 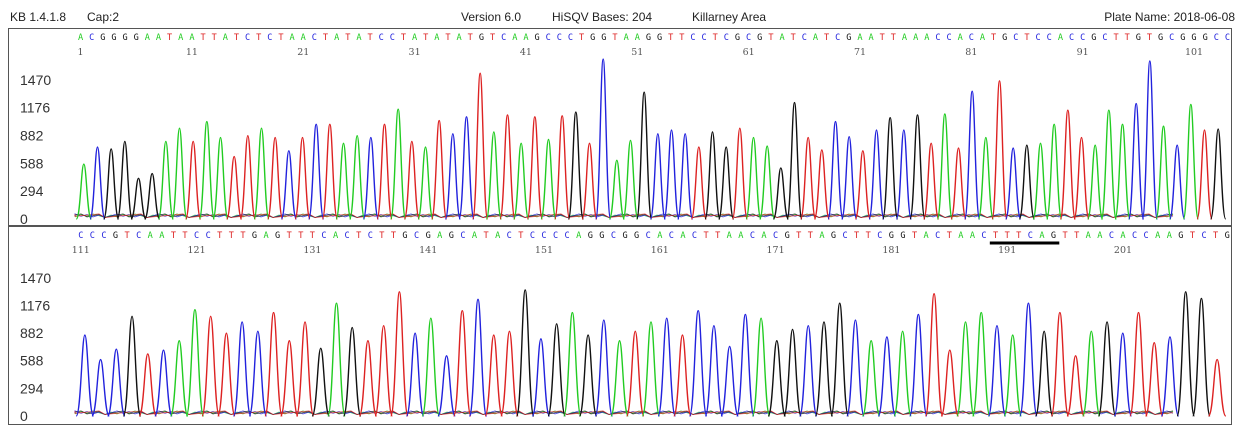 What do you see at coordinates (35, 108) in the screenshot?
I see `y-tick-label: 1176` at bounding box center [35, 108].